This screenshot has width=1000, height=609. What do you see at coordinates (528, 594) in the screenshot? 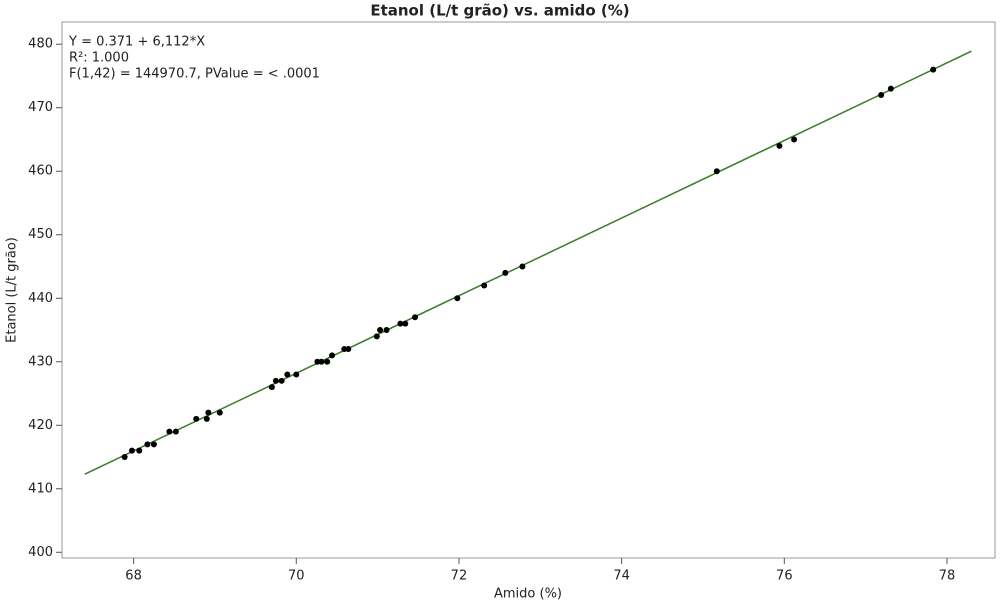
I see `x-axis-label: Amido (%)` at bounding box center [528, 594].